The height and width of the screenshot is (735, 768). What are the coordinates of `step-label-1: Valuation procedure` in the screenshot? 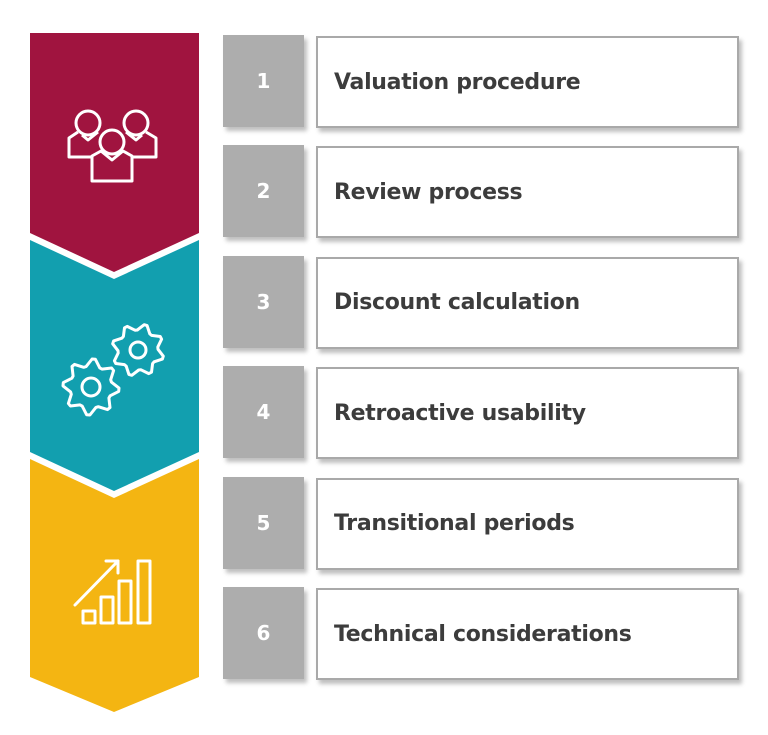 It's located at (527, 82).